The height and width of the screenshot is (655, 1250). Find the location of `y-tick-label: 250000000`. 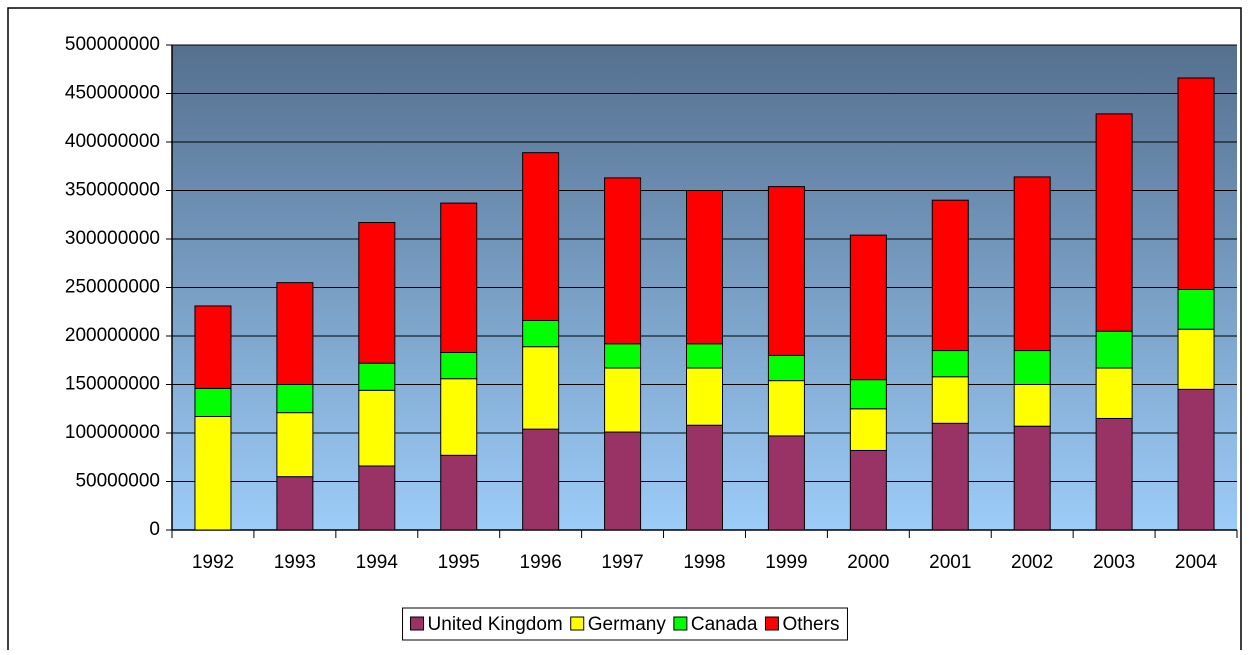

y-tick-label: 250000000 is located at coordinates (112, 287).